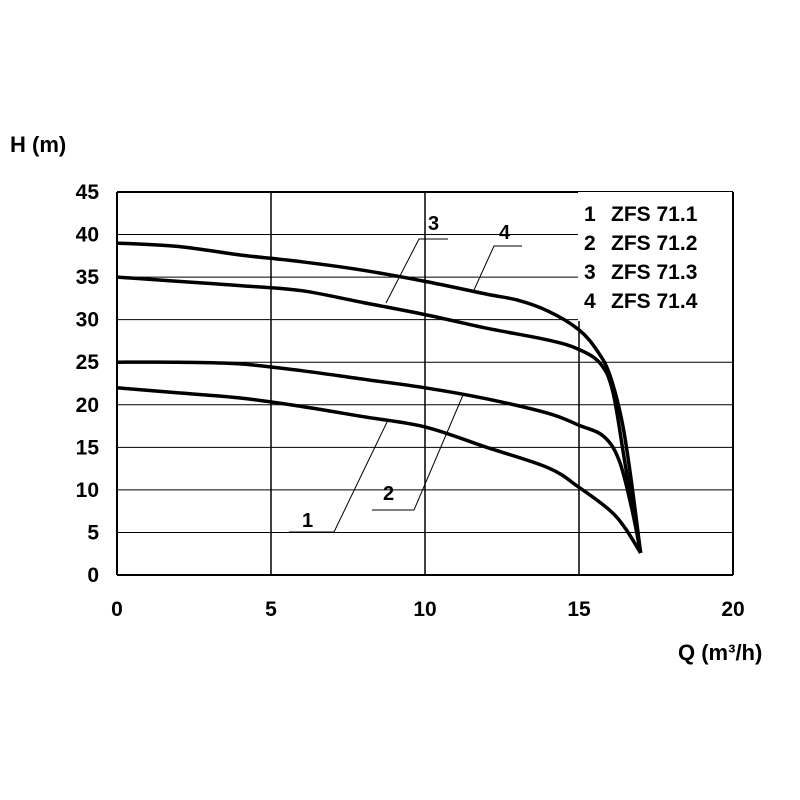 This screenshot has width=800, height=800. Describe the element at coordinates (732, 609) in the screenshot. I see `x-tick-label: 20` at that location.